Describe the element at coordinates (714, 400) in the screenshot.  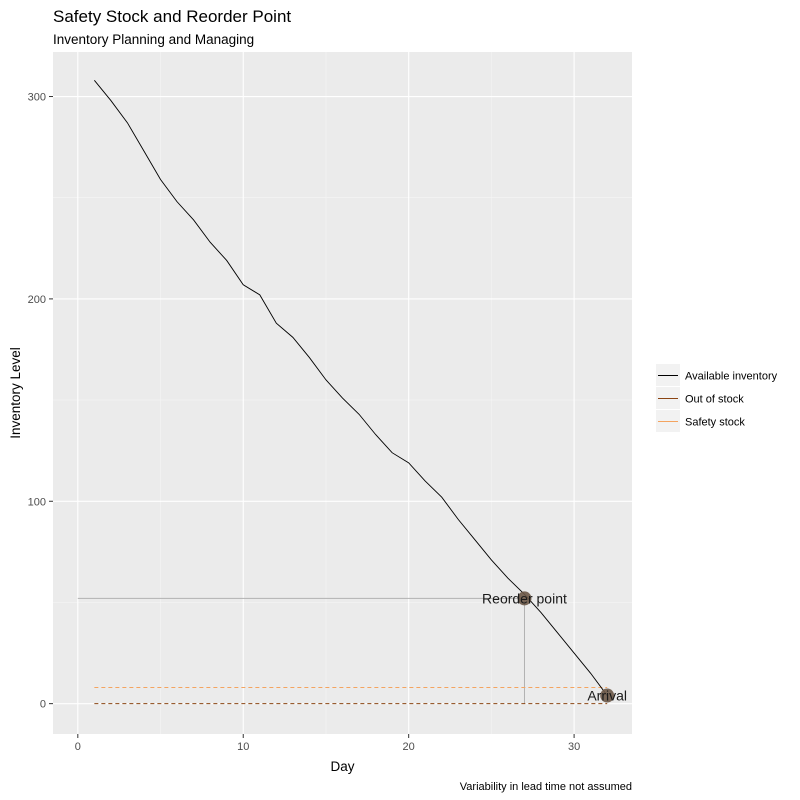
I see `legend-label: Out of stock` at that location.